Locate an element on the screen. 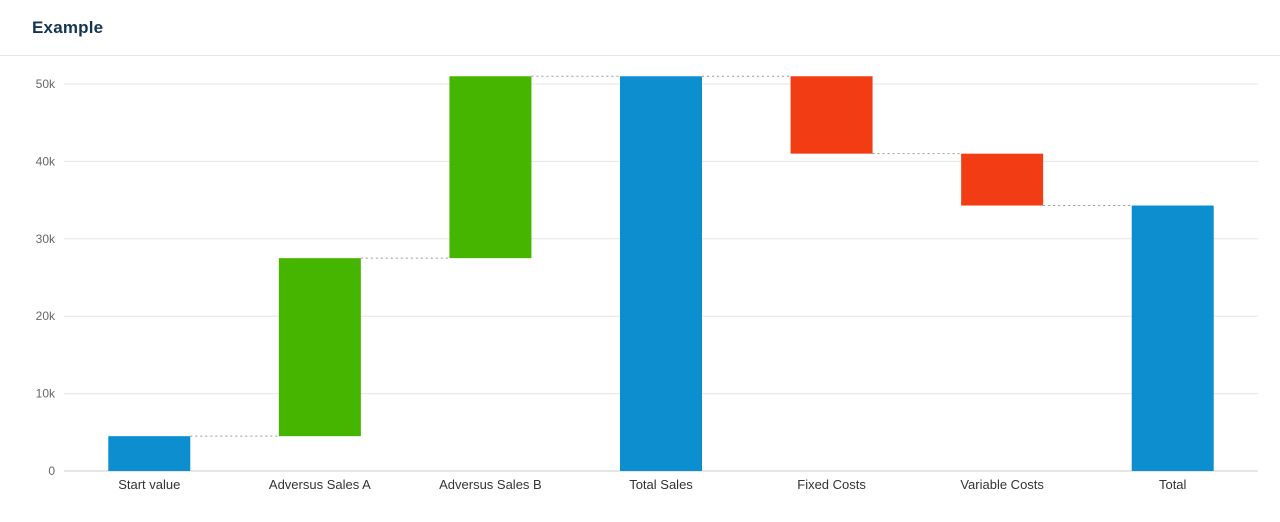 The height and width of the screenshot is (522, 1280). y-axis-label-10k: 10k is located at coordinates (46, 394).